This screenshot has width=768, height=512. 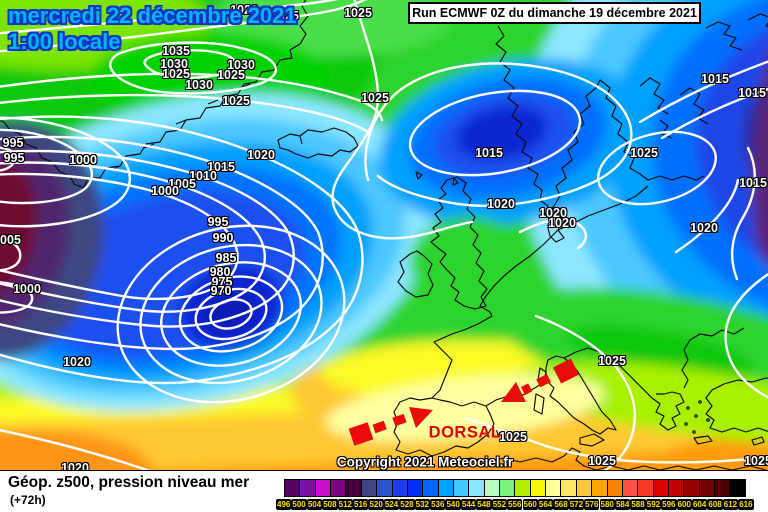 What do you see at coordinates (221, 291) in the screenshot?
I see `isobar-label: 970` at bounding box center [221, 291].